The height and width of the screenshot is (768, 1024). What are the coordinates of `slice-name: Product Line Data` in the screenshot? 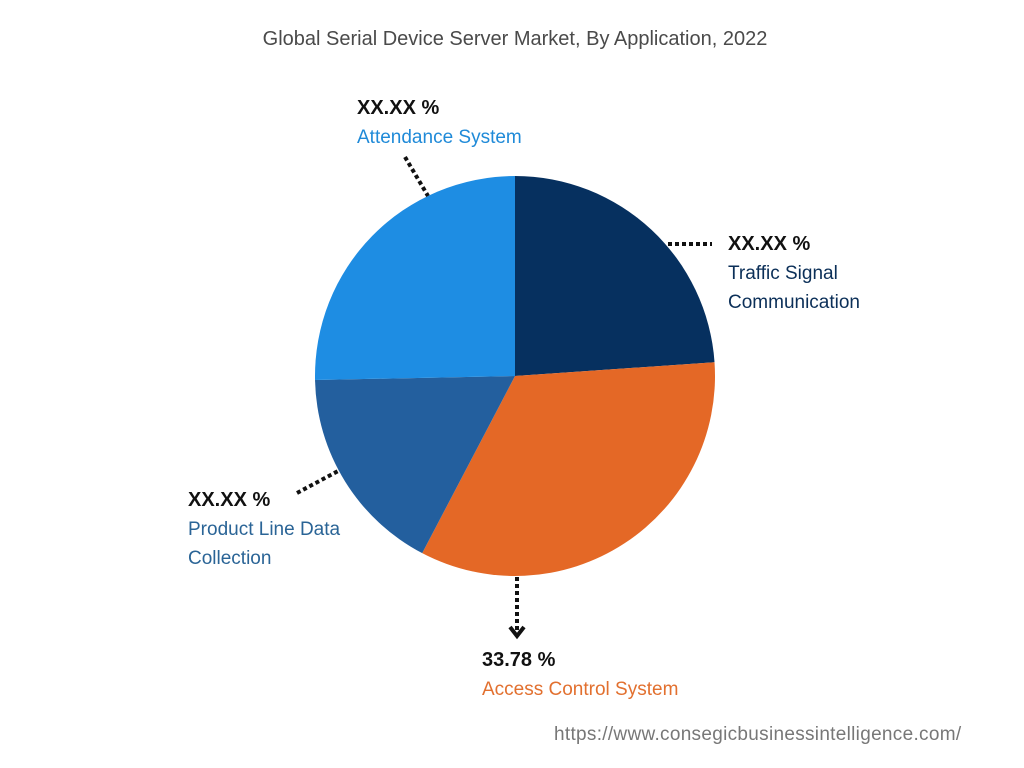 It's located at (264, 529).